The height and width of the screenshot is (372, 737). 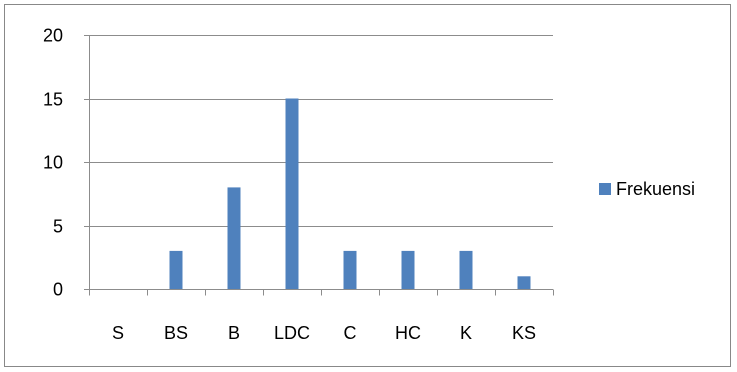 What do you see at coordinates (350, 333) in the screenshot?
I see `x-tick-label-c: C` at bounding box center [350, 333].